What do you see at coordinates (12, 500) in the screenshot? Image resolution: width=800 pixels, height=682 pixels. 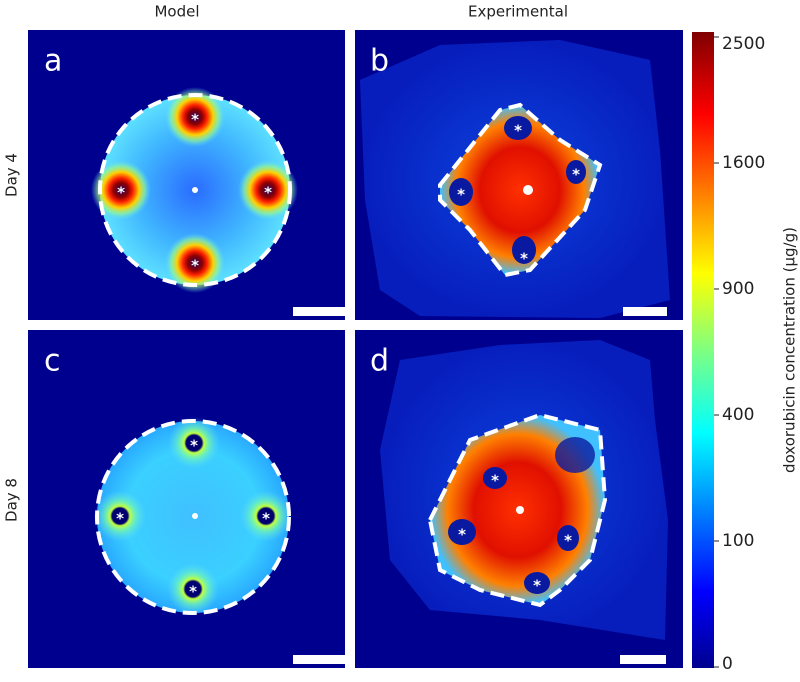 I see `row-header: Day 8` at bounding box center [12, 500].